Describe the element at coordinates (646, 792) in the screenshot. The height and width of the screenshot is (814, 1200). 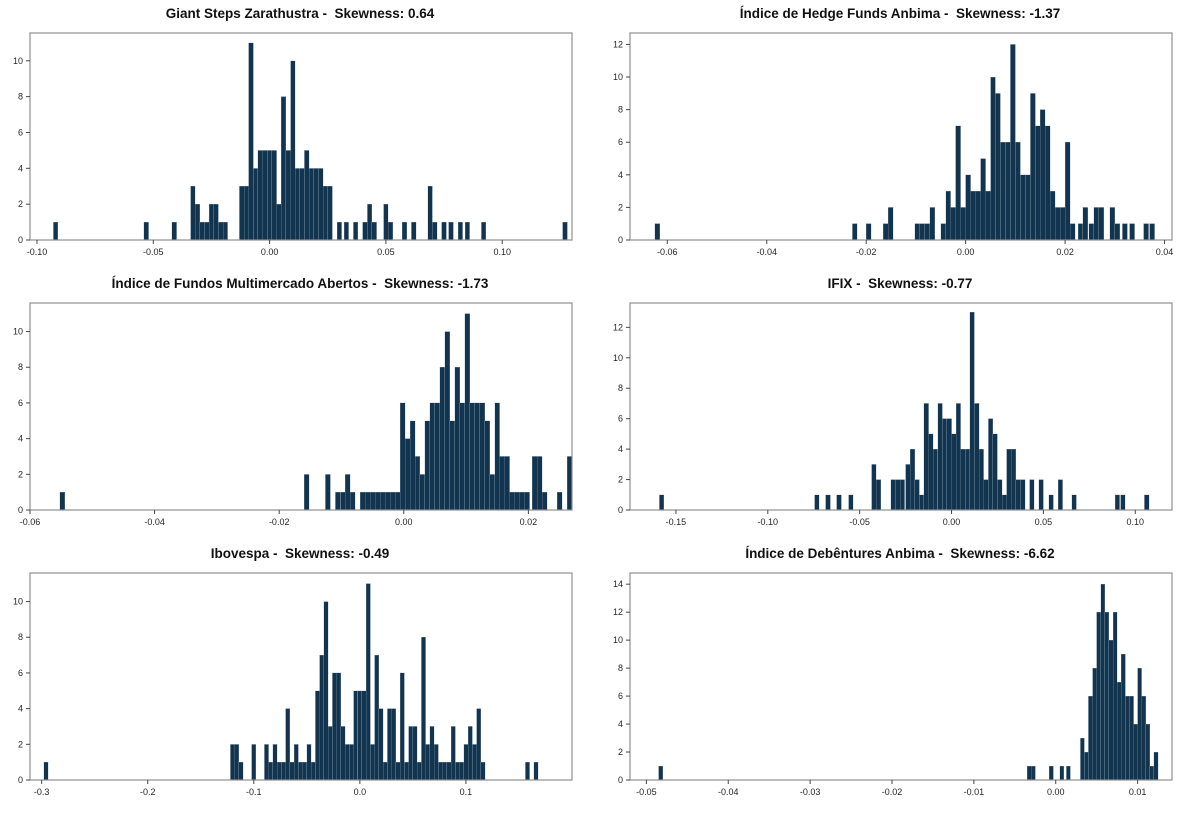
I see `x-tick-label: -0.05` at that location.